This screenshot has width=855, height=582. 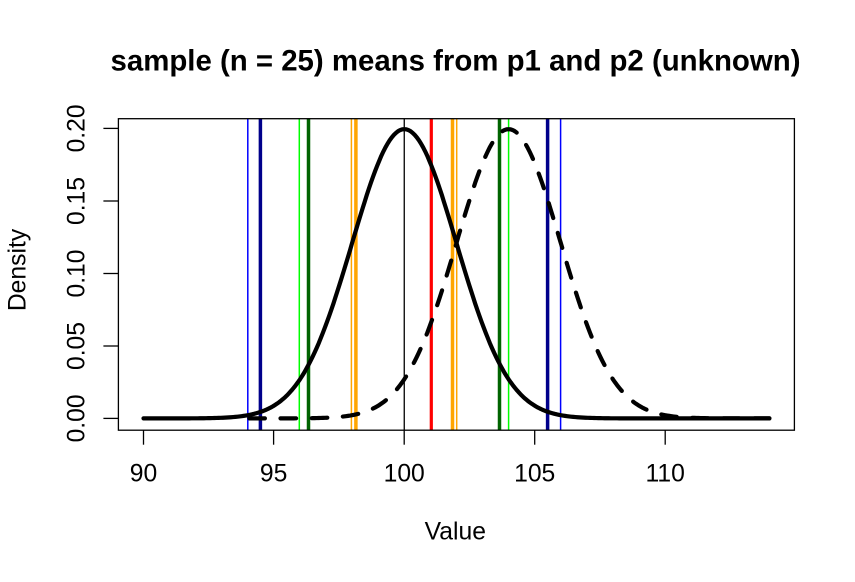 What do you see at coordinates (77, 273) in the screenshot?
I see `svg-text: 0.10` at bounding box center [77, 273].